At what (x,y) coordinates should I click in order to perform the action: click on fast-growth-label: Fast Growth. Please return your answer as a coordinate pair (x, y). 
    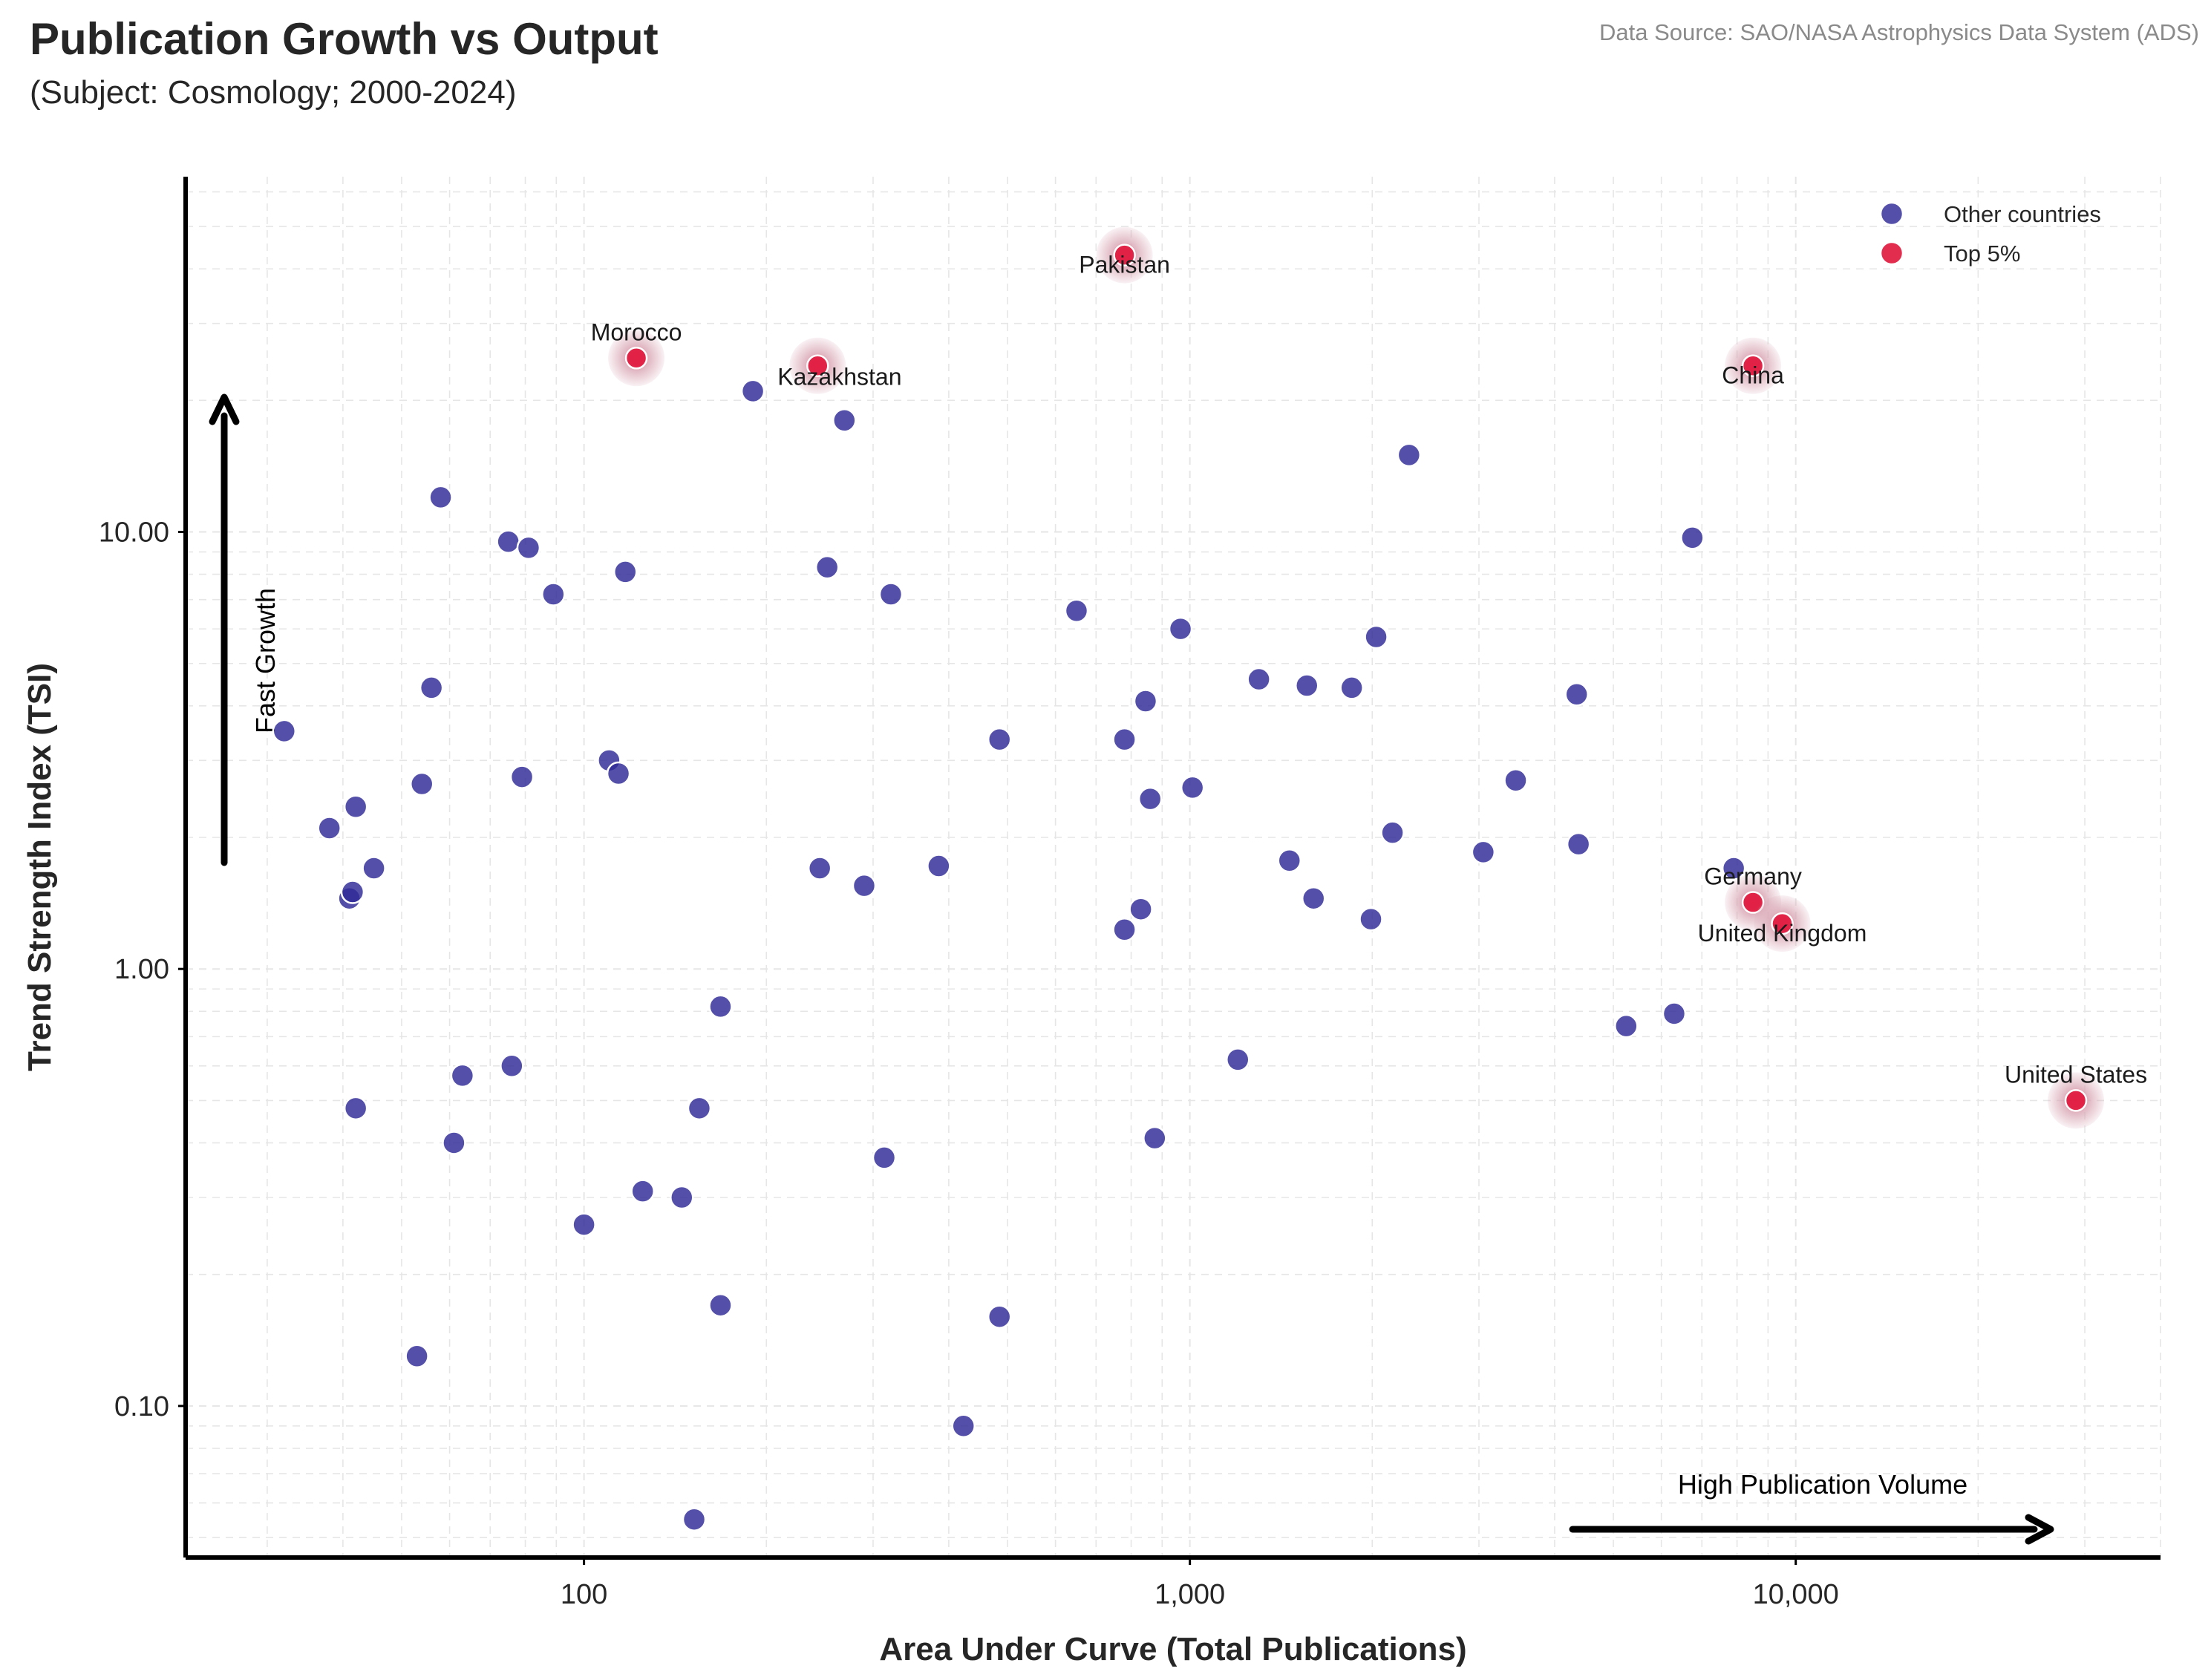
    Looking at the image, I should click on (265, 660).